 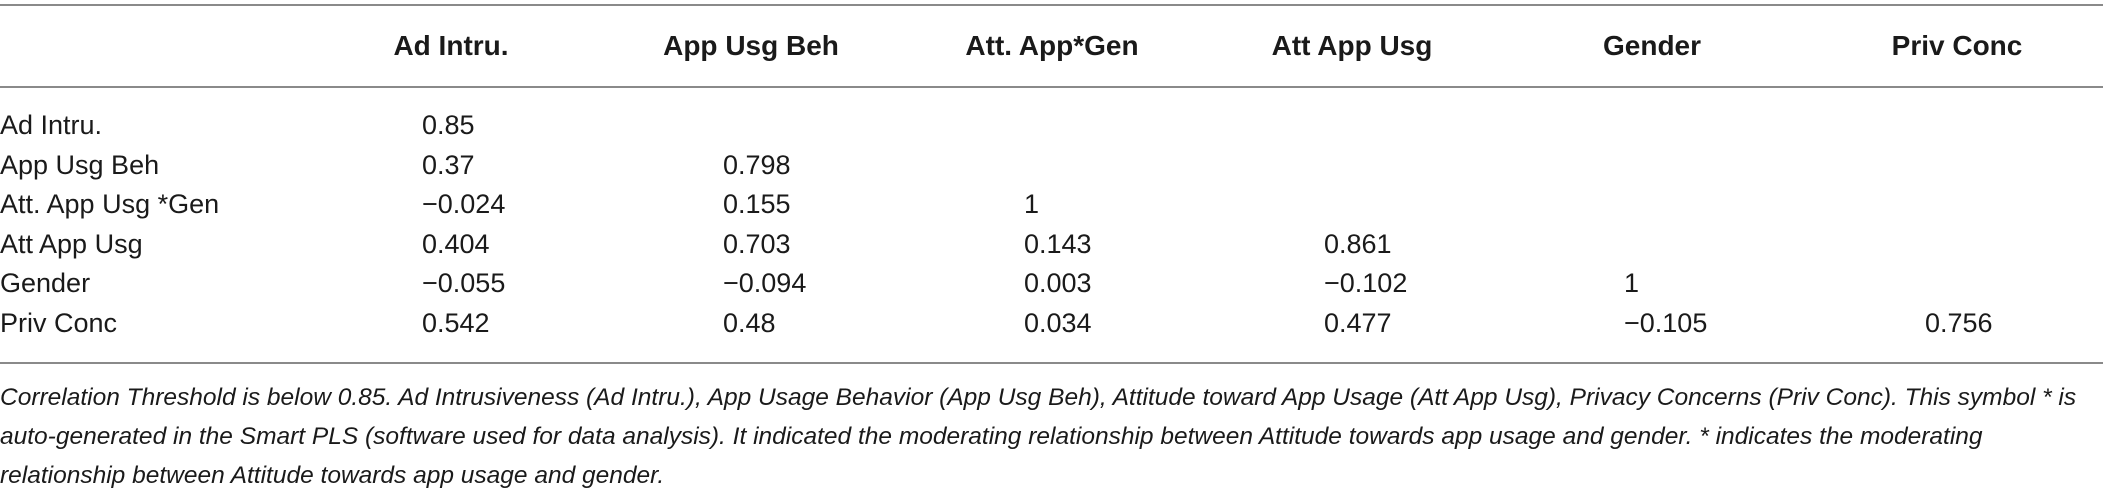 What do you see at coordinates (1051, 87) in the screenshot?
I see `table-header-rule` at bounding box center [1051, 87].